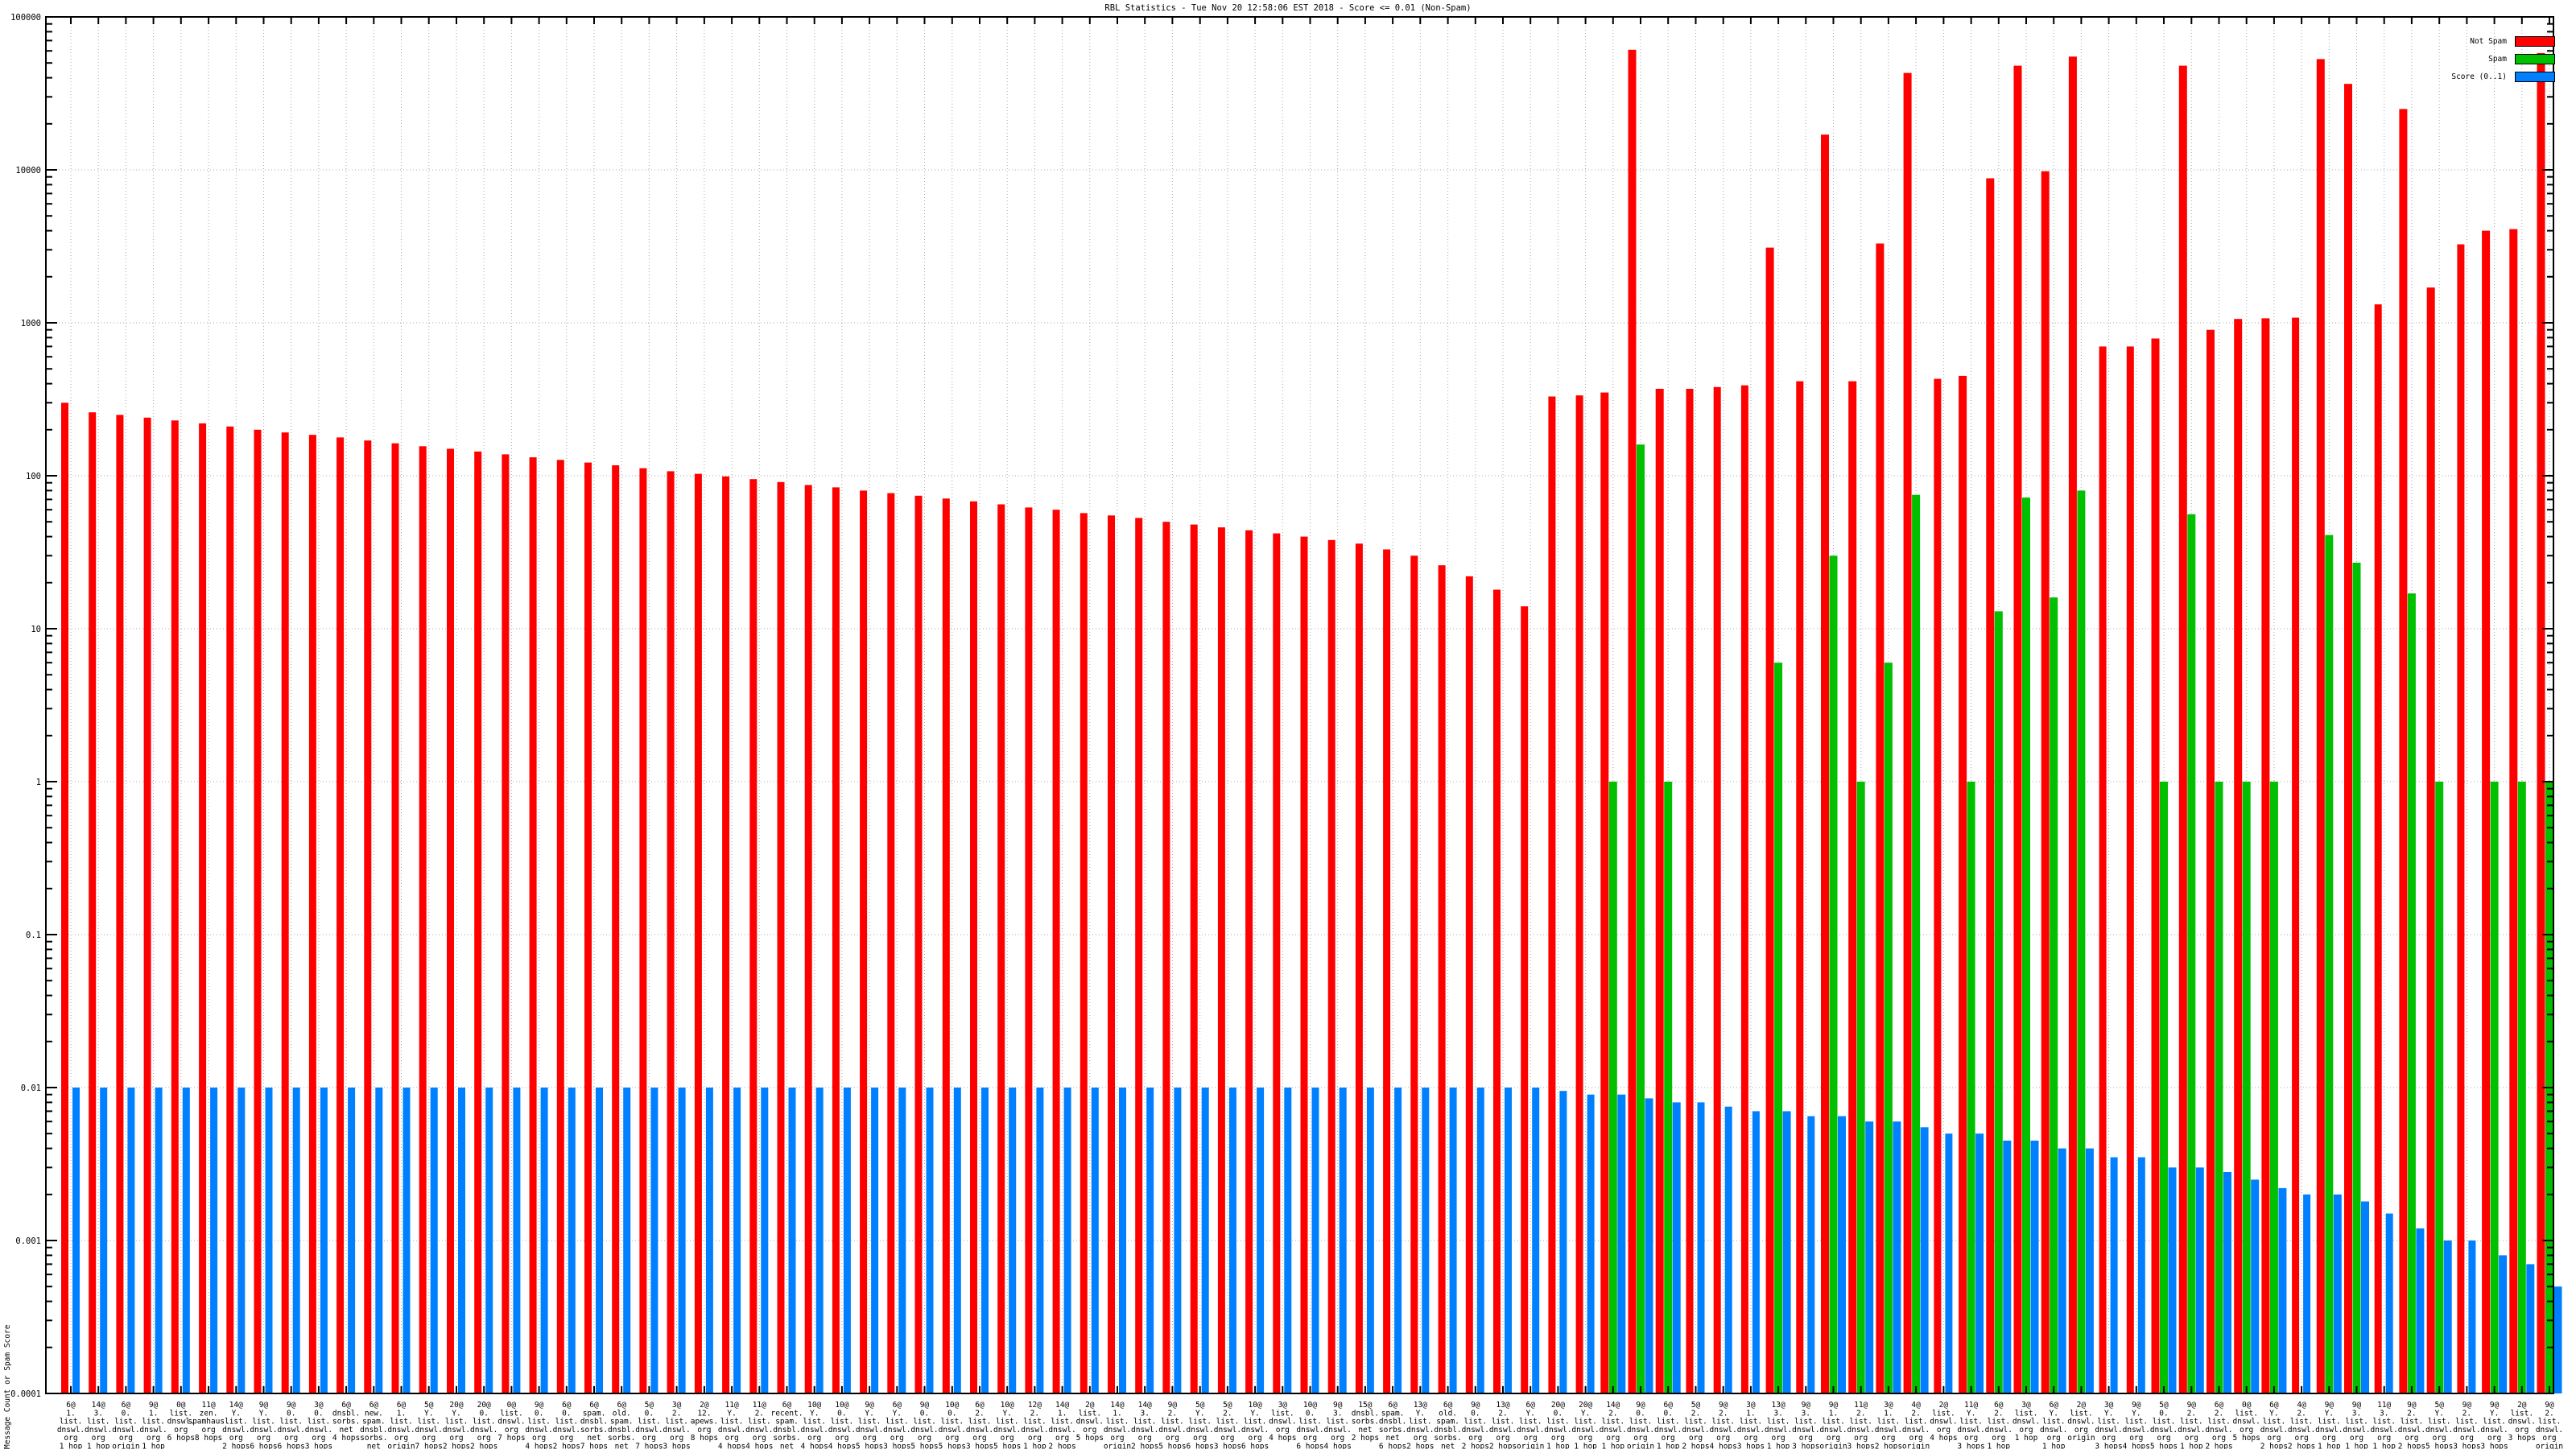 The width and height of the screenshot is (2576, 1449). What do you see at coordinates (7, 1386) in the screenshot?
I see `y-axis-title: Message Count or Spam Score` at bounding box center [7, 1386].